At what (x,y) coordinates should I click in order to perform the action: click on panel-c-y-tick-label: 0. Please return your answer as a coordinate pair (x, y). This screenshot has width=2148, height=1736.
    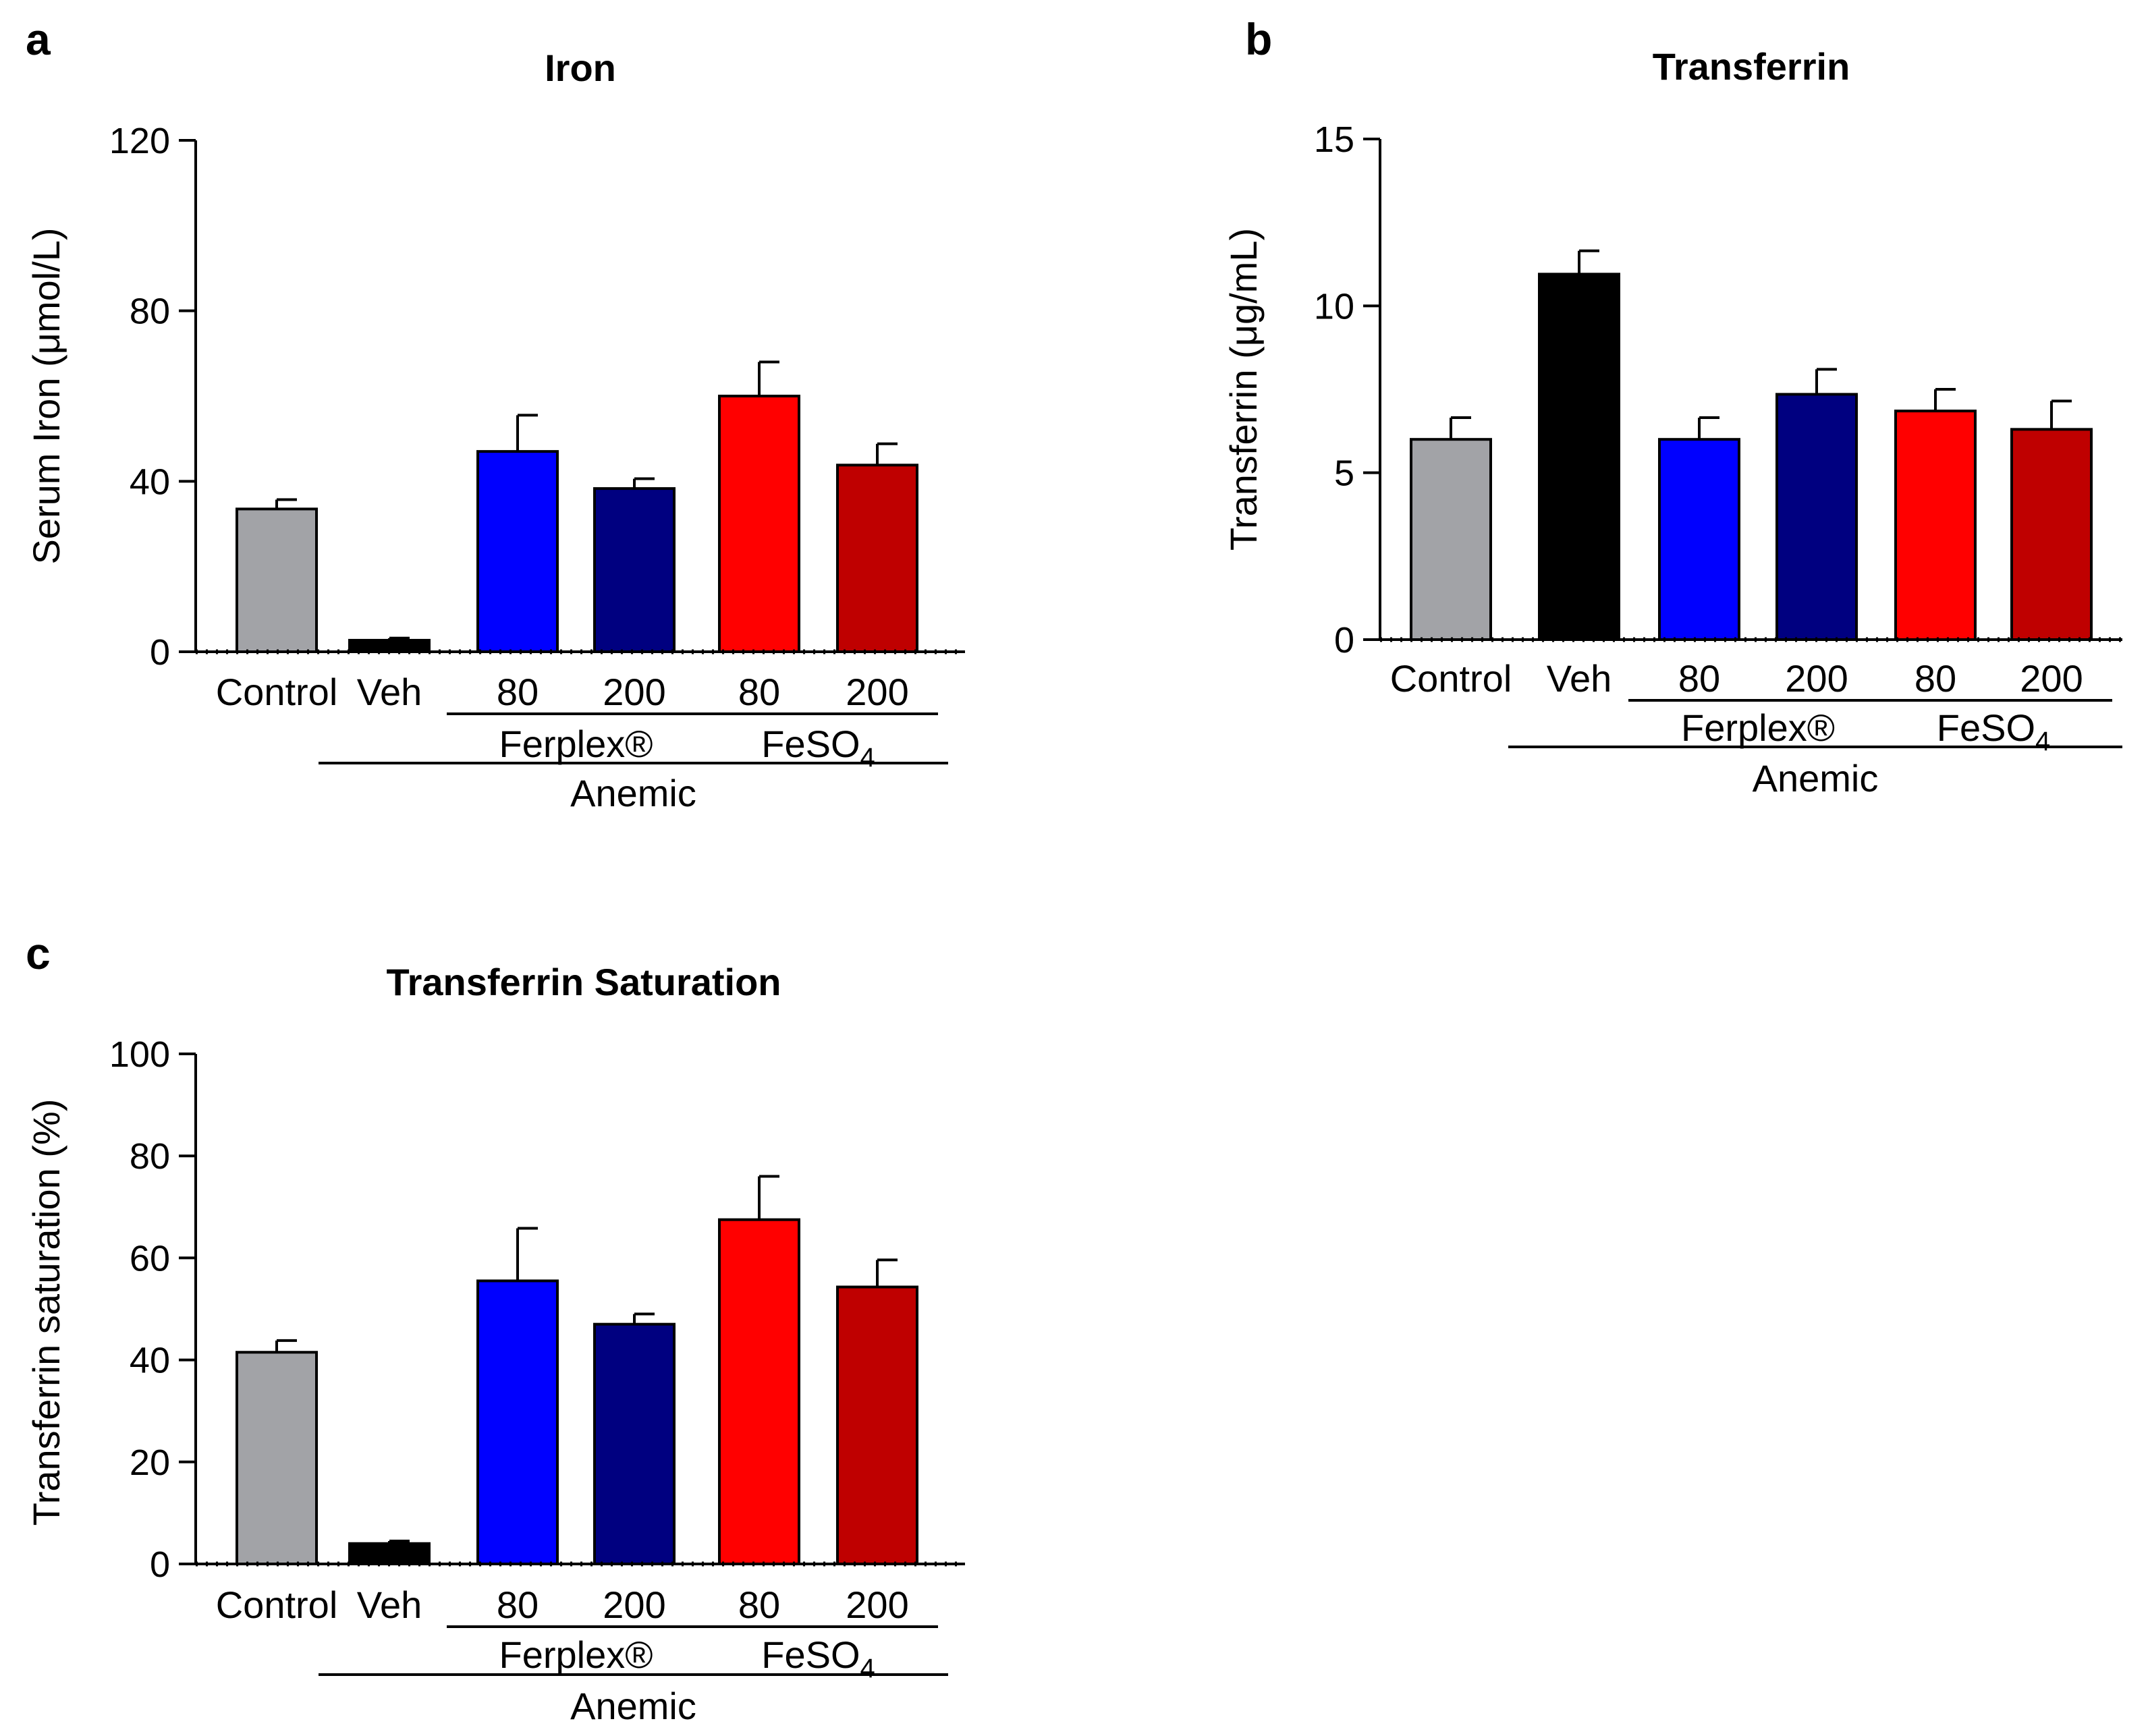
    Looking at the image, I should click on (160, 1564).